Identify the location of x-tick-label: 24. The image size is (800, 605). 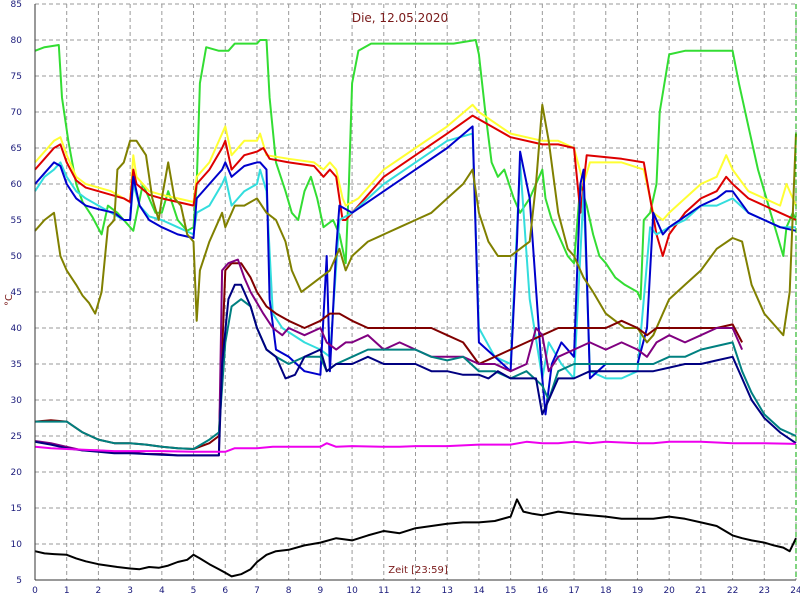
(795, 591).